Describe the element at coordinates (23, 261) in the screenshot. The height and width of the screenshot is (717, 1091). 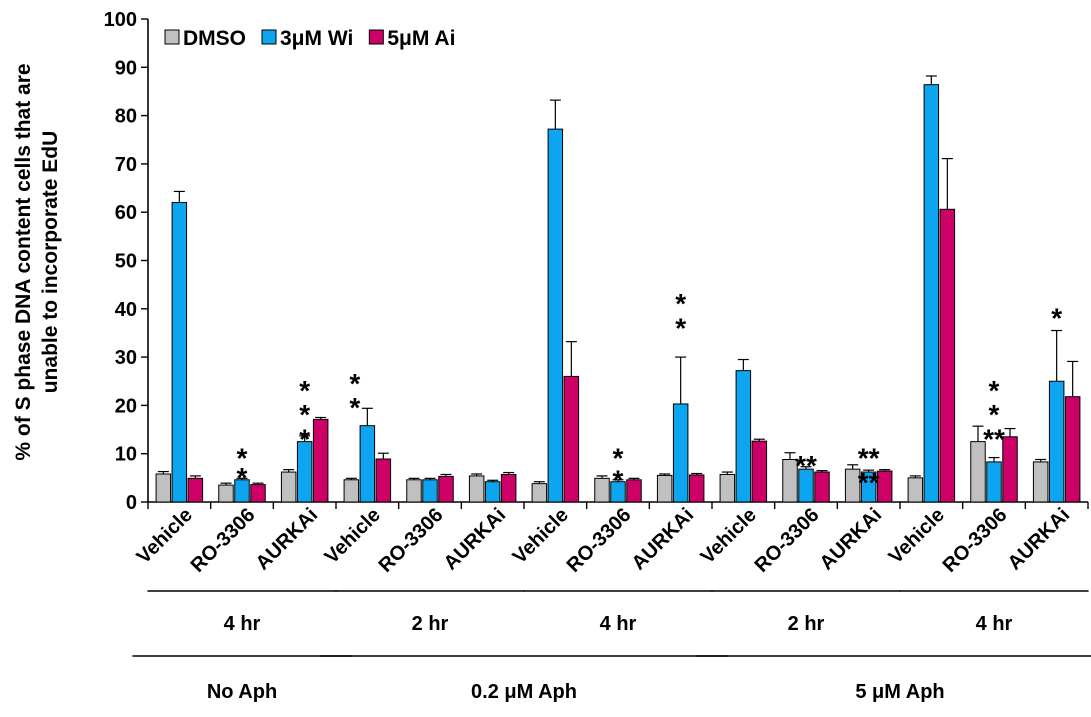
I see `y-axis-title-line-1: % of S phase DNA content cells that are` at that location.